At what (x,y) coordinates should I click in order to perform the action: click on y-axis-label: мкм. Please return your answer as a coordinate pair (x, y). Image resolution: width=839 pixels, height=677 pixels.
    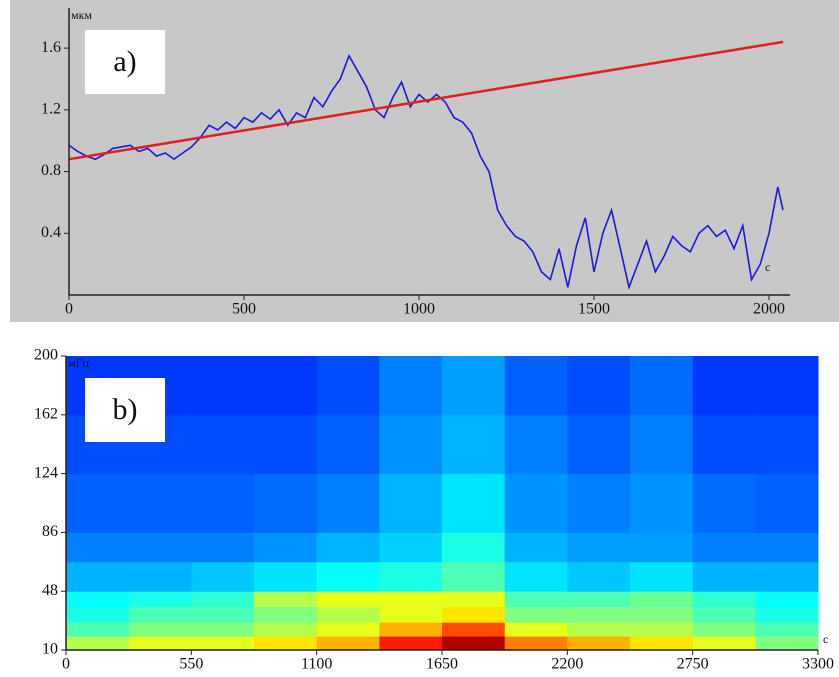
    Looking at the image, I should click on (81, 15).